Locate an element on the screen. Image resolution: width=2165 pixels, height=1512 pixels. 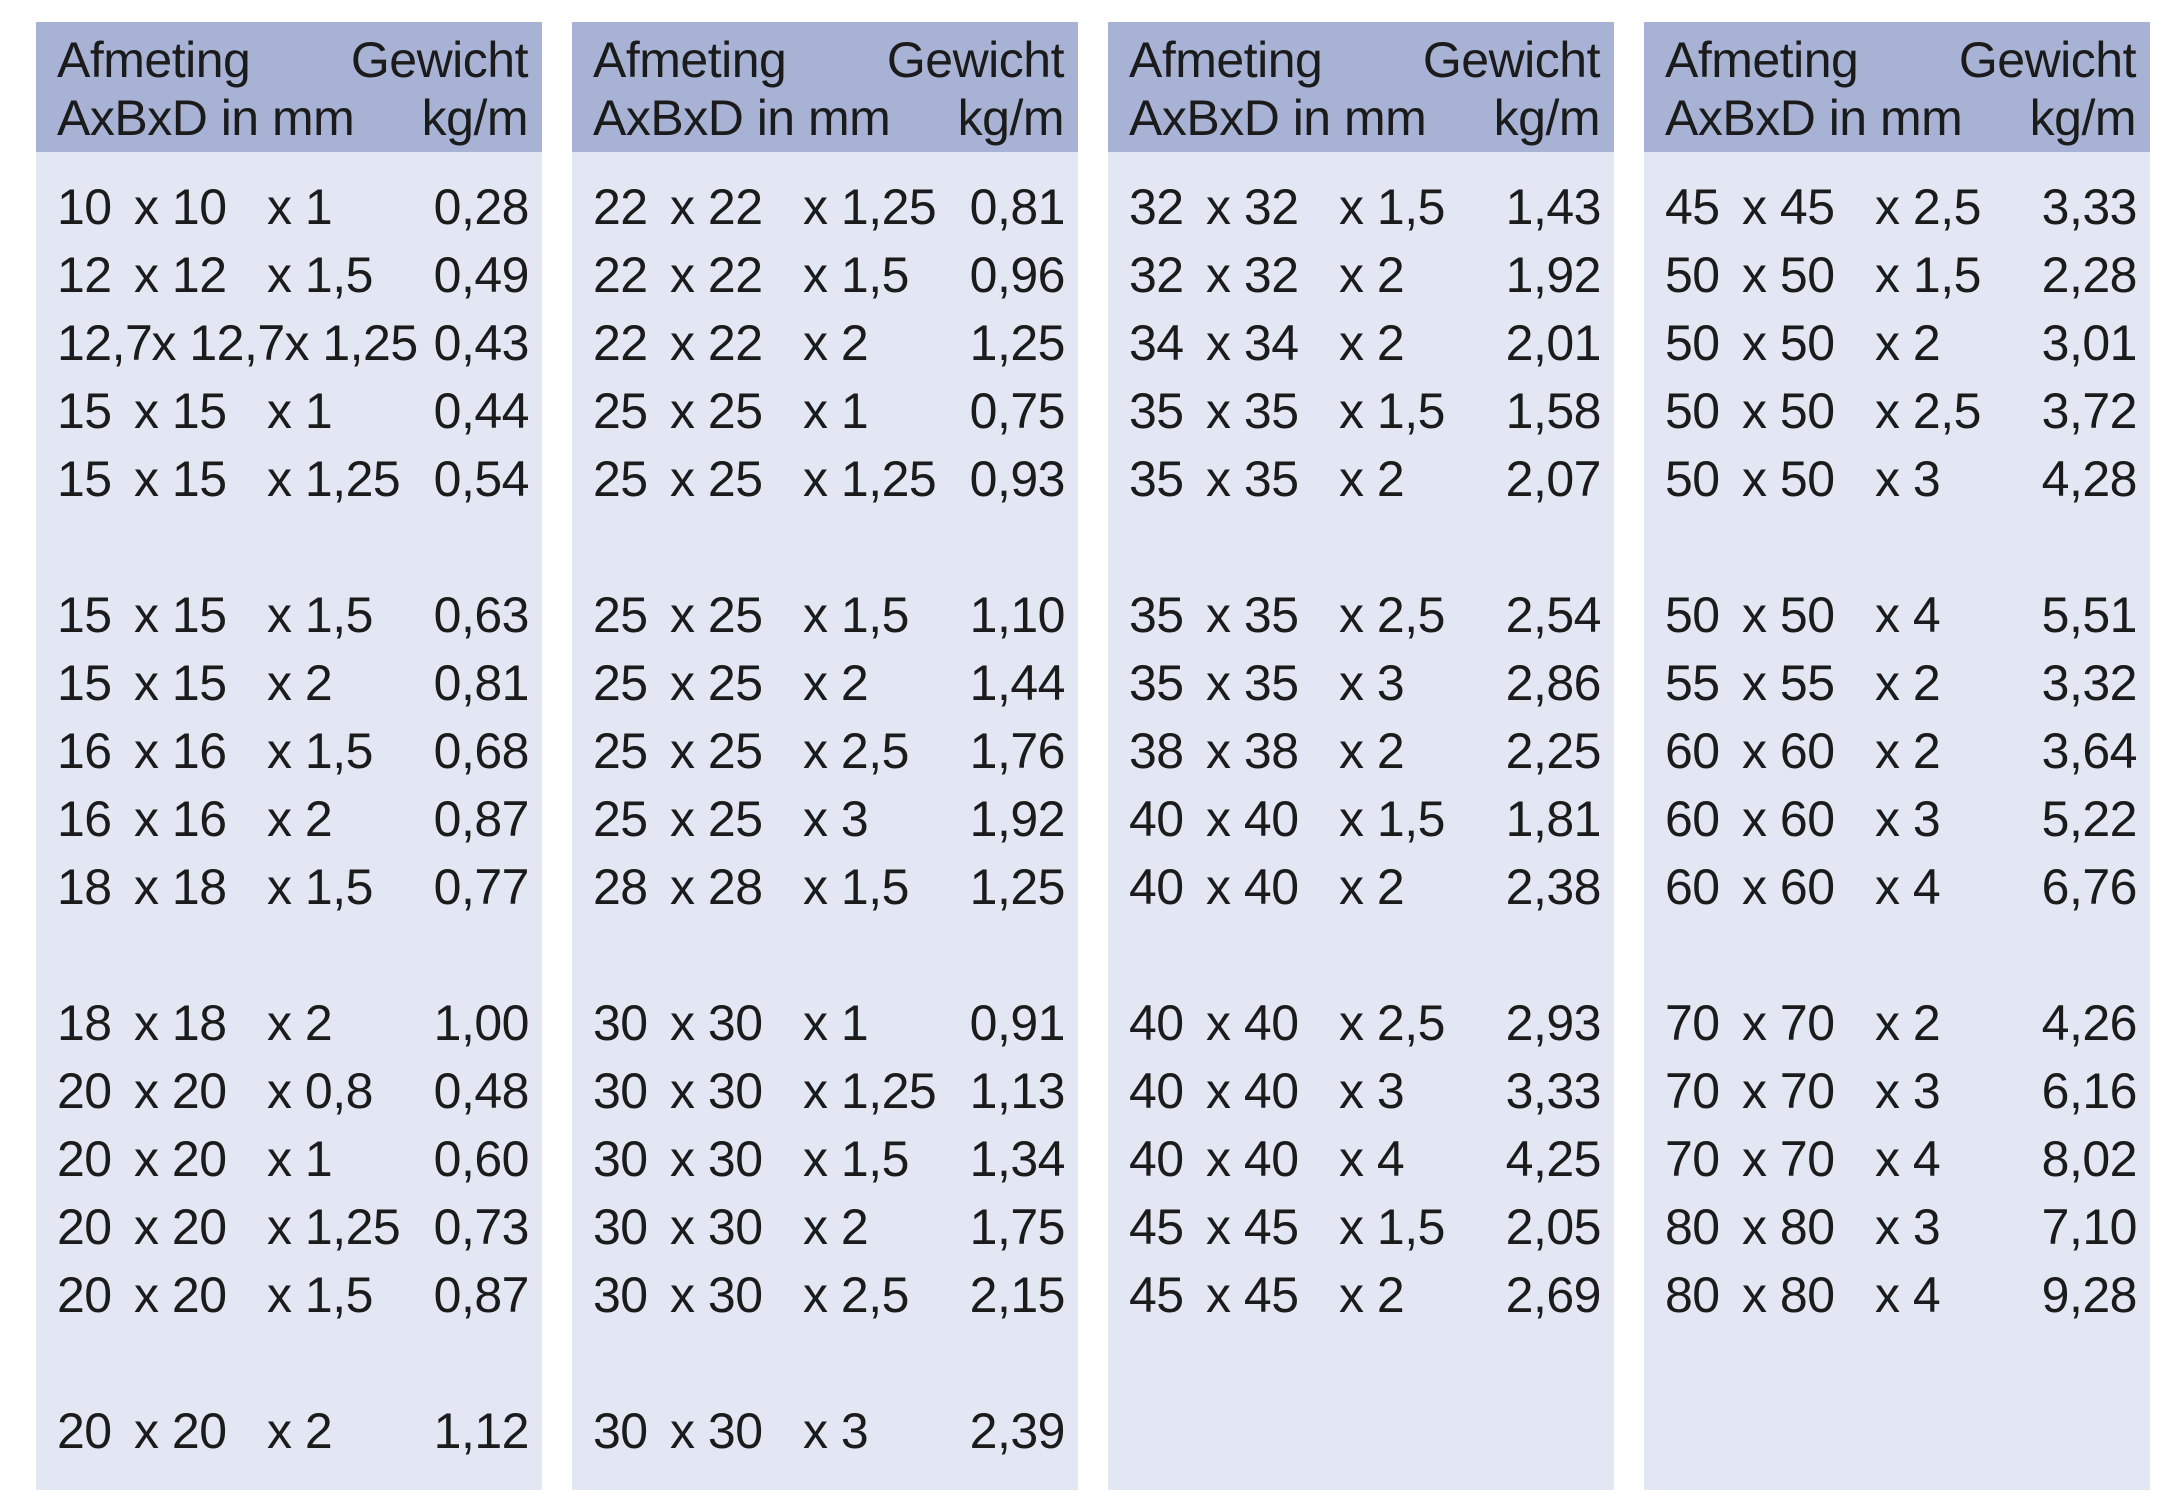
table-row: 16 x 16 x 1,5 0,68 is located at coordinates (289, 751).